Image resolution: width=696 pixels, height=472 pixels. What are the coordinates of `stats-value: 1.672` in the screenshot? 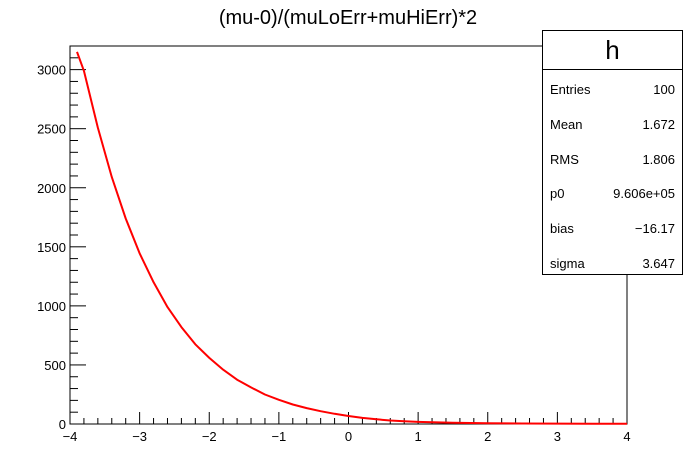 It's located at (658, 124).